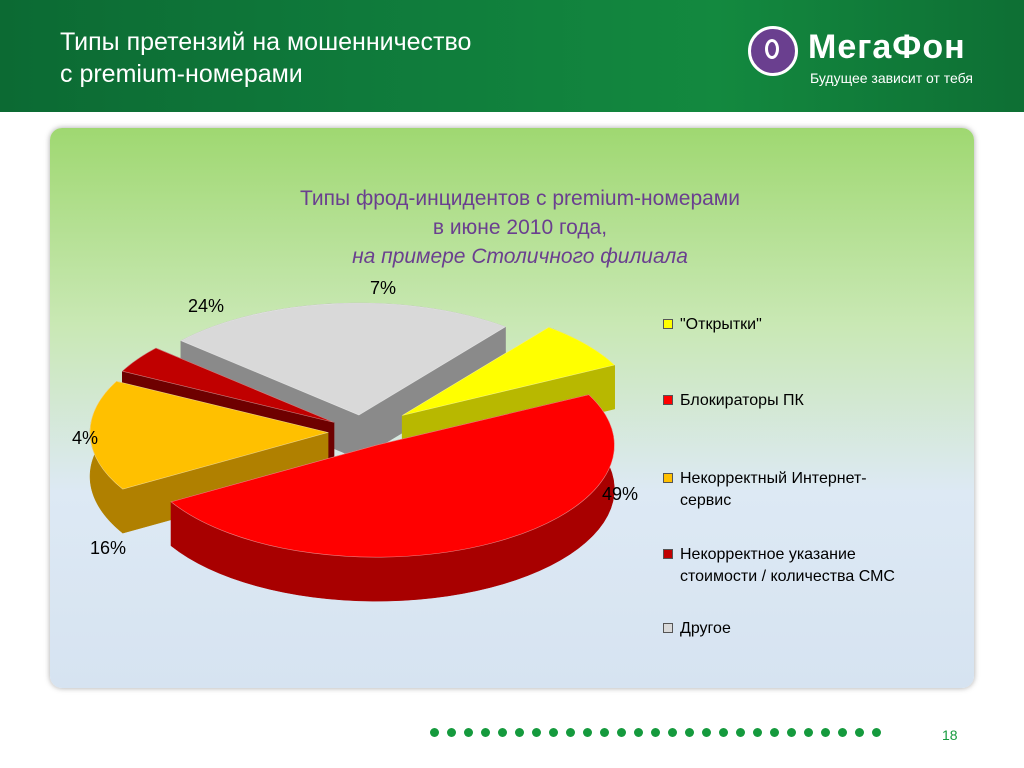 This screenshot has height=768, width=1024. Describe the element at coordinates (815, 401) in the screenshot. I see `legend-item-1: Блокираторы ПК` at that location.